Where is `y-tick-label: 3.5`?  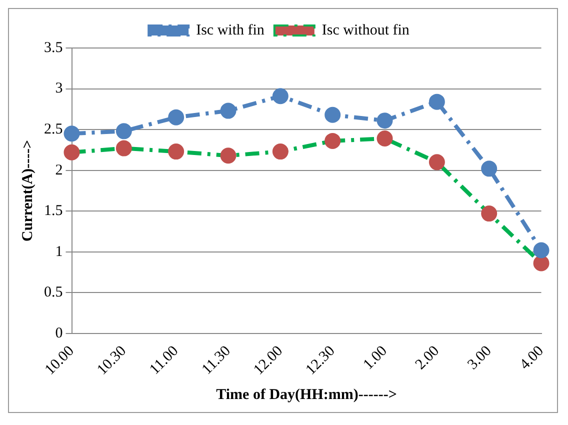
y-tick-label: 3.5 is located at coordinates (53, 48).